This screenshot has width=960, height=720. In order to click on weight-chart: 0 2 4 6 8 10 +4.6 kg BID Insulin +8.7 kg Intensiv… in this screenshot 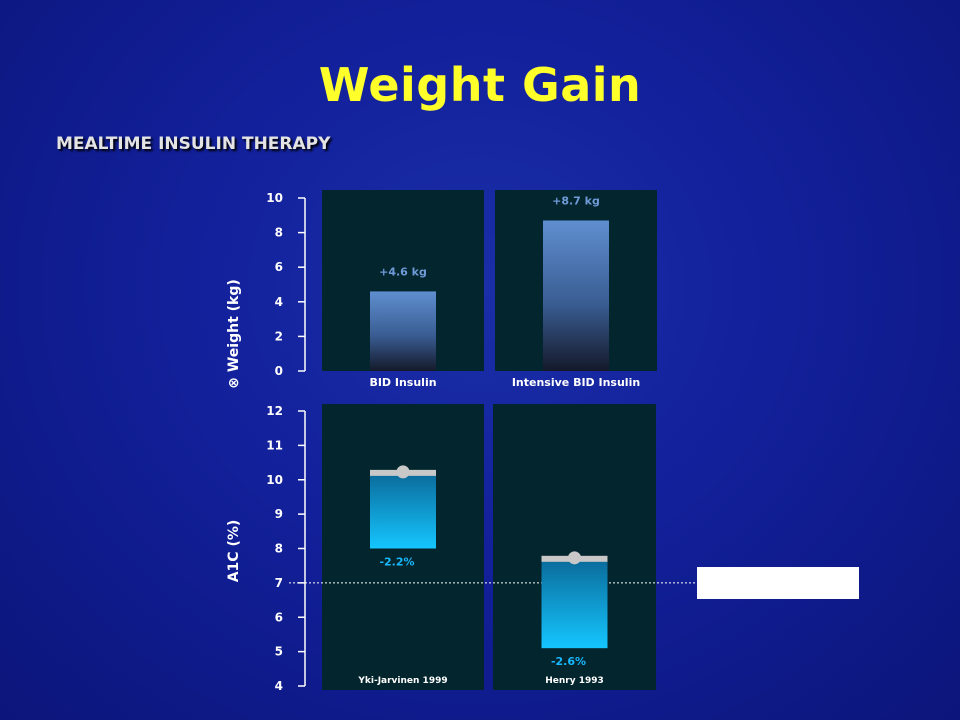, I will do `click(441, 289)`.